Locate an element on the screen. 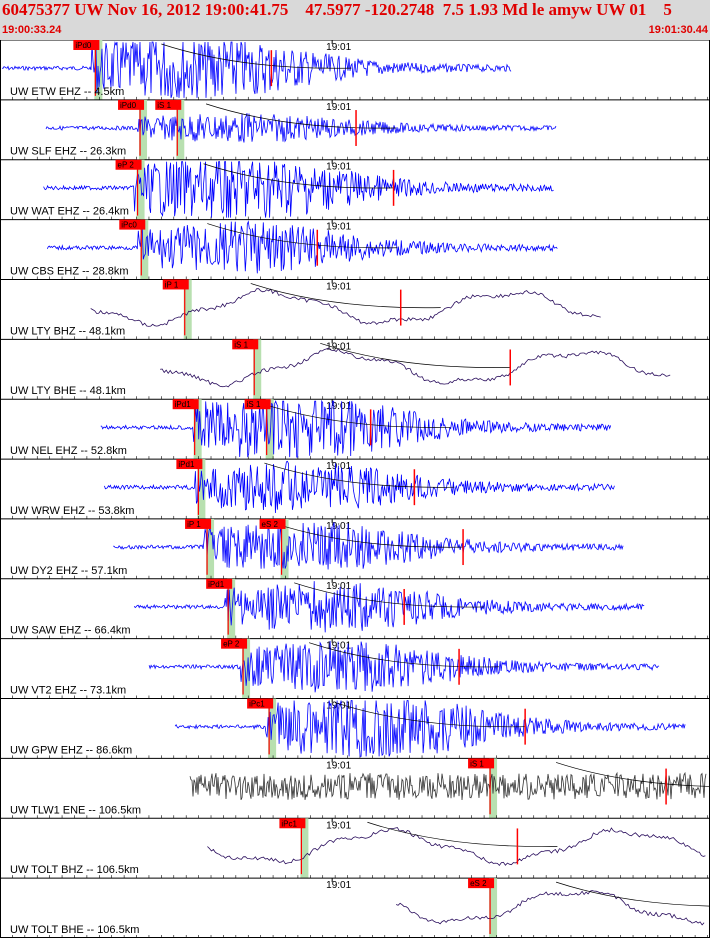 This screenshot has height=938, width=710. trace-row: 19:01 eP 2 UW VT2 EHZ -- 73.1km is located at coordinates (355, 668).